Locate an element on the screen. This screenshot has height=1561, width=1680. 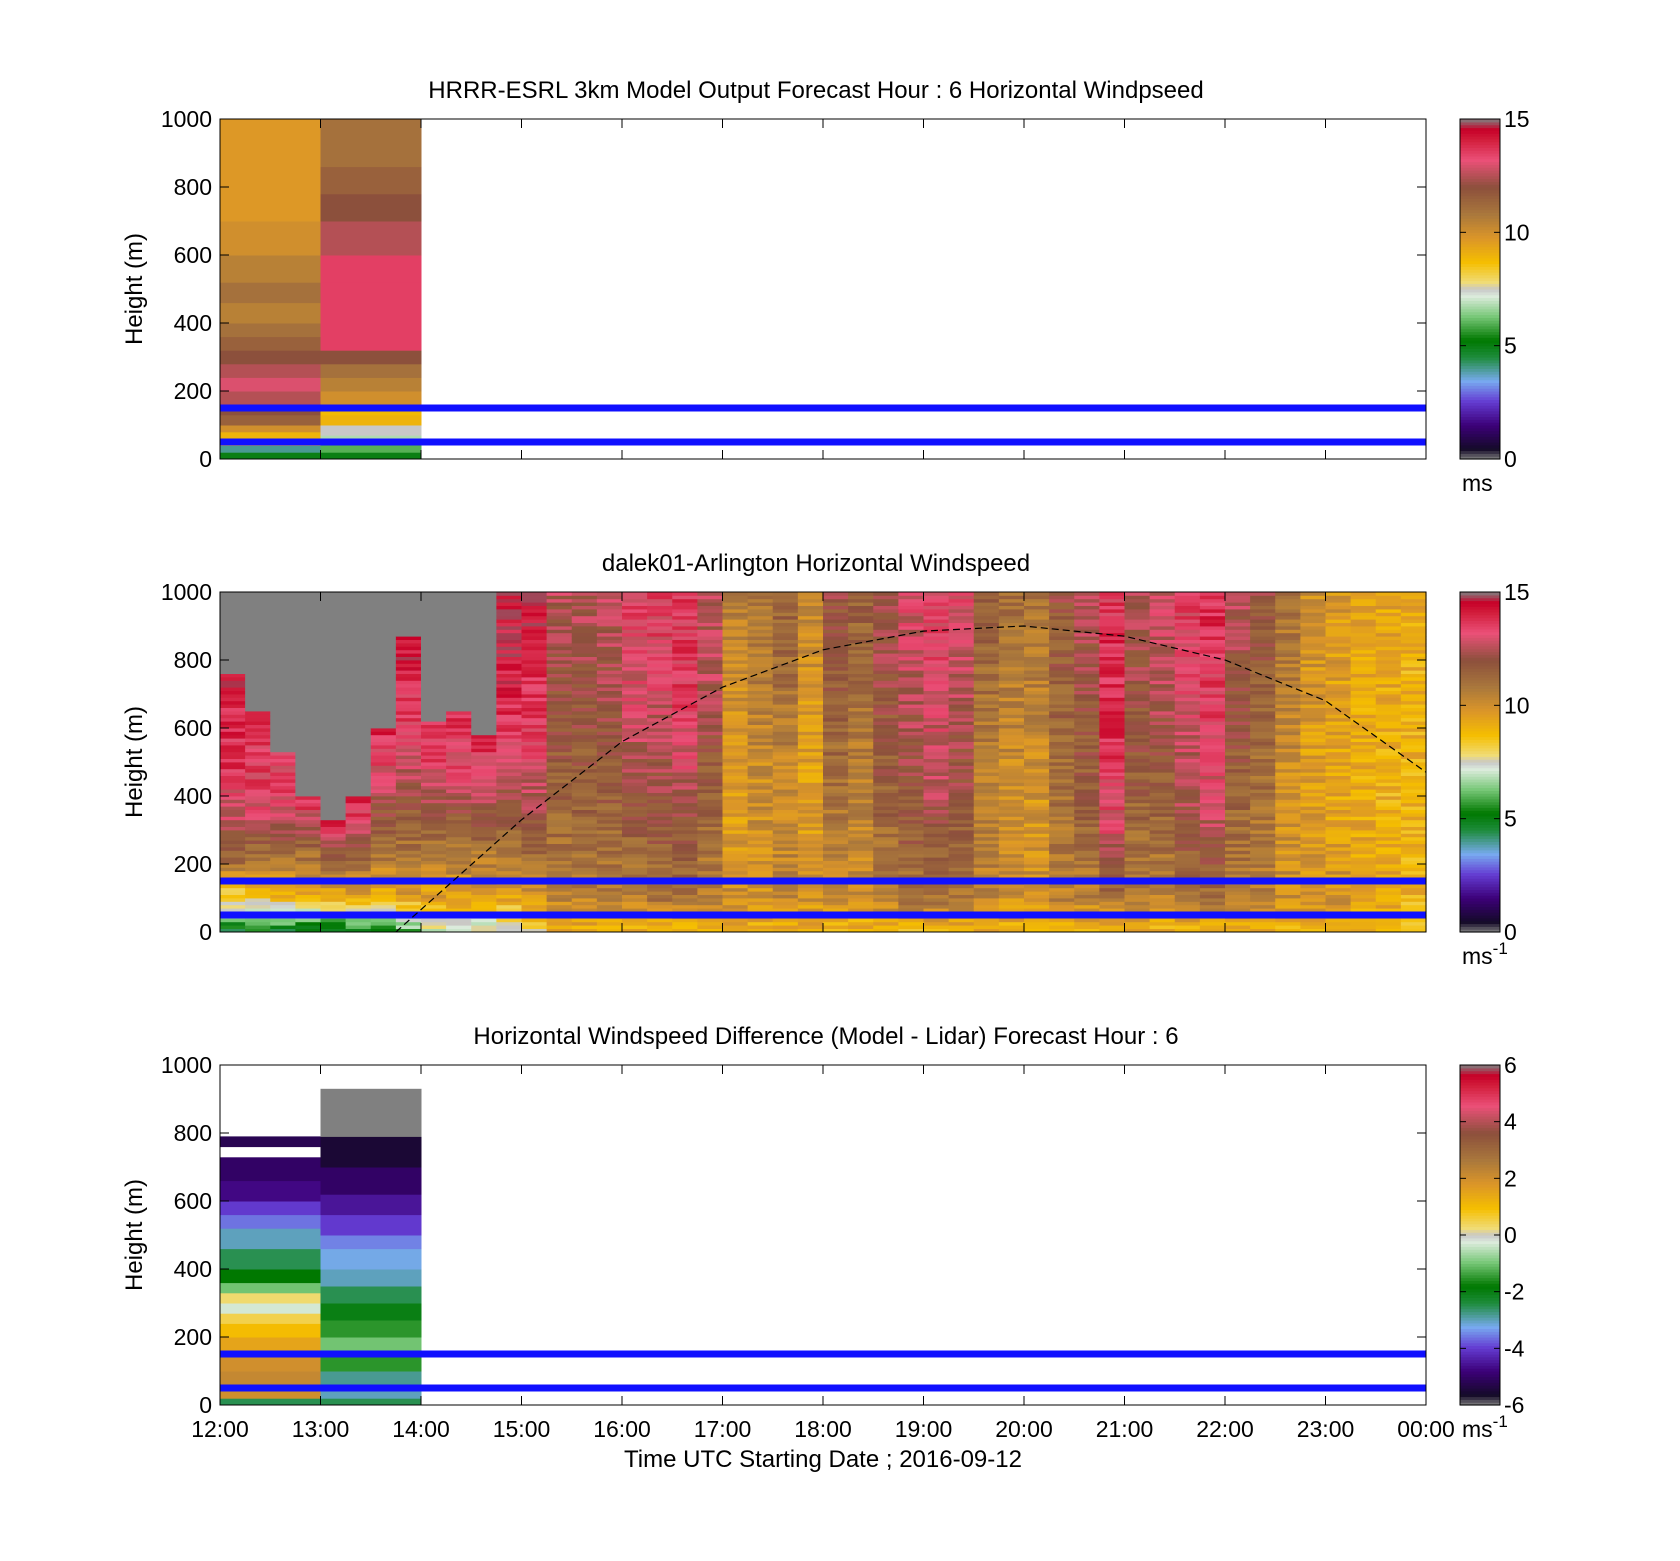
heatmap-cell is located at coordinates (270, 293).